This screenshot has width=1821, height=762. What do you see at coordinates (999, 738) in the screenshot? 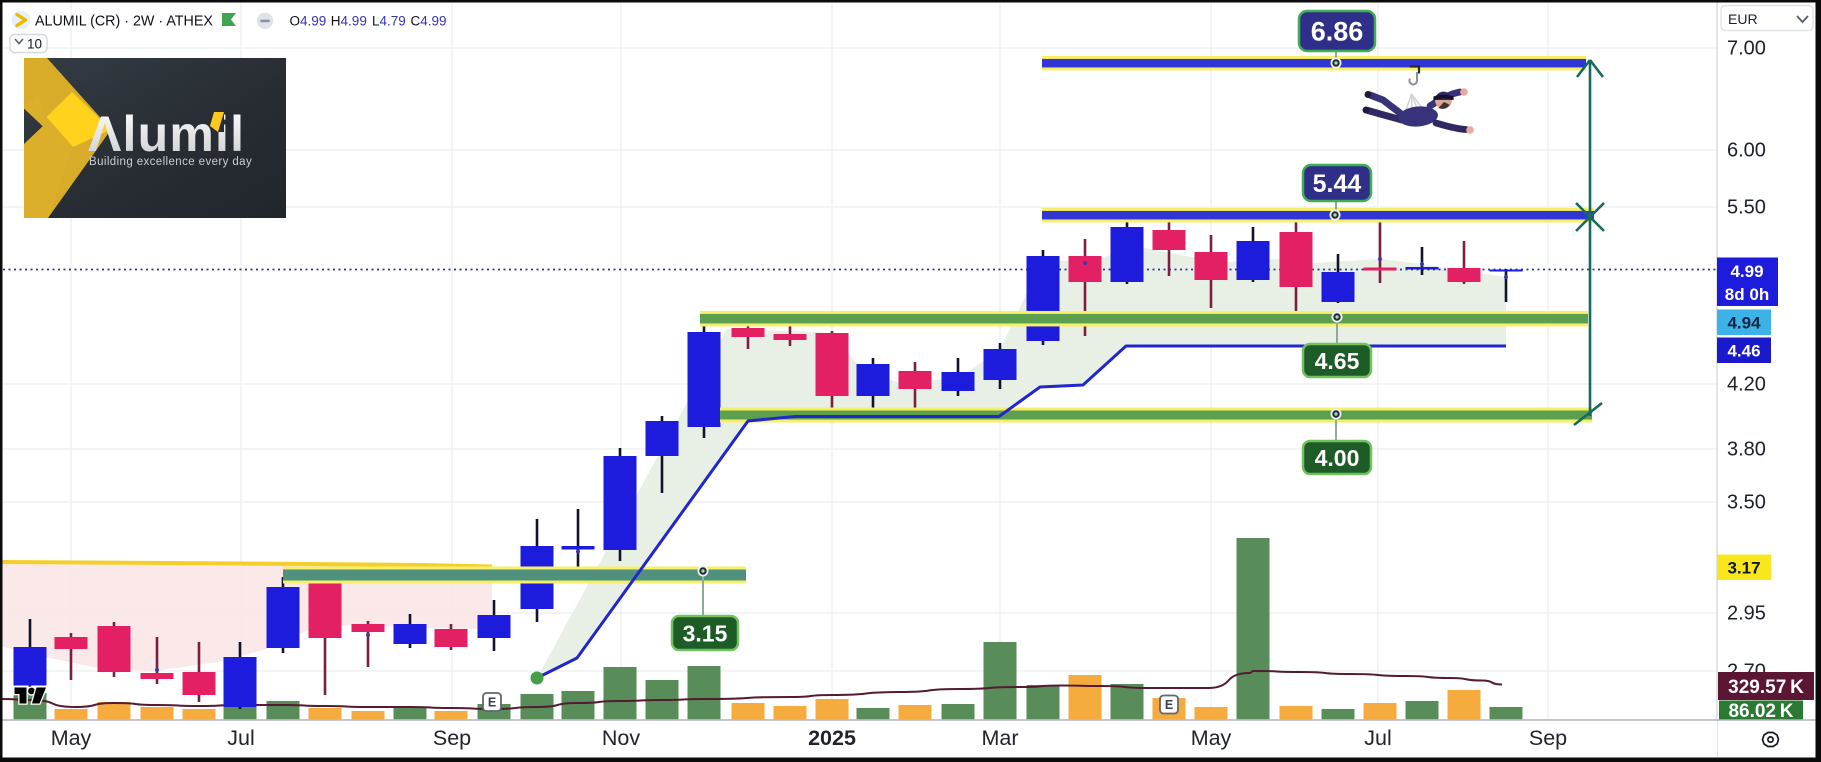
I see `svg-text: Mar` at bounding box center [999, 738].